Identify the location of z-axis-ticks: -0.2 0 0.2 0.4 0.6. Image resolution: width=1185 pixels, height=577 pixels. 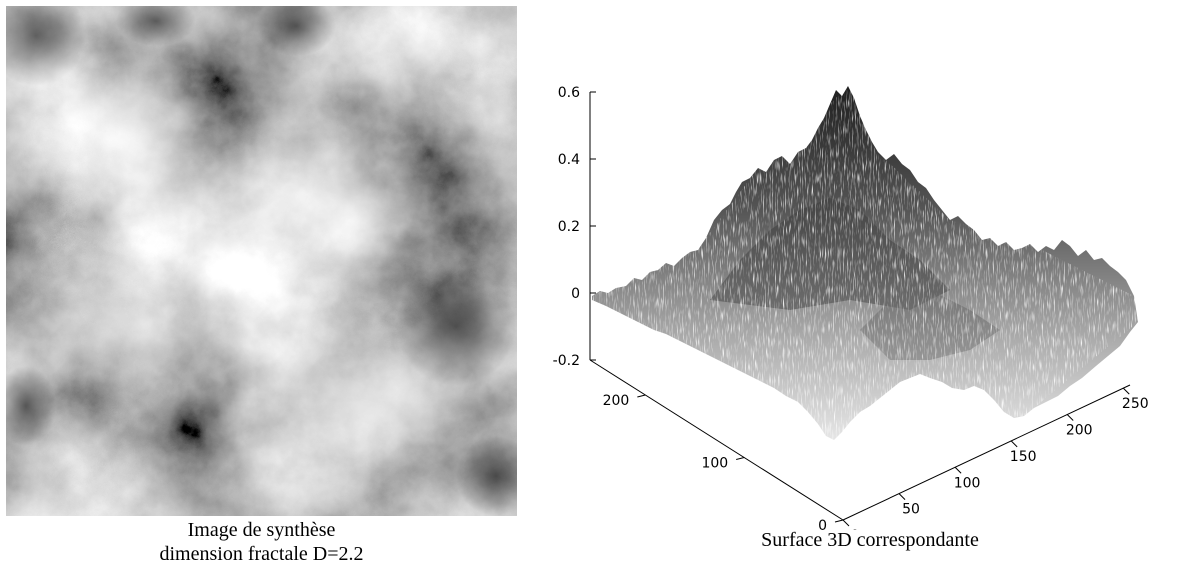
(574, 227).